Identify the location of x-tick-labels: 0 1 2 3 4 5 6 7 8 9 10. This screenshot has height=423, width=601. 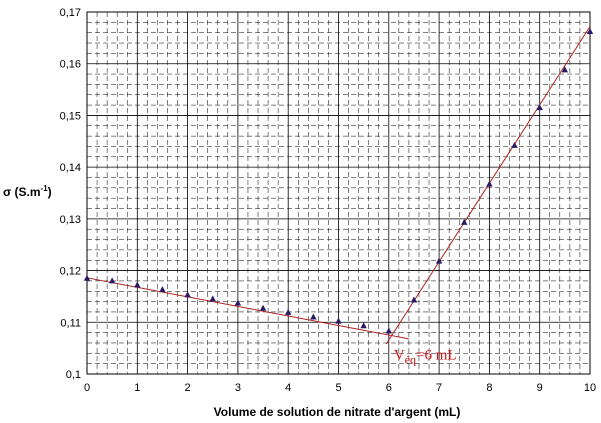
(340, 388).